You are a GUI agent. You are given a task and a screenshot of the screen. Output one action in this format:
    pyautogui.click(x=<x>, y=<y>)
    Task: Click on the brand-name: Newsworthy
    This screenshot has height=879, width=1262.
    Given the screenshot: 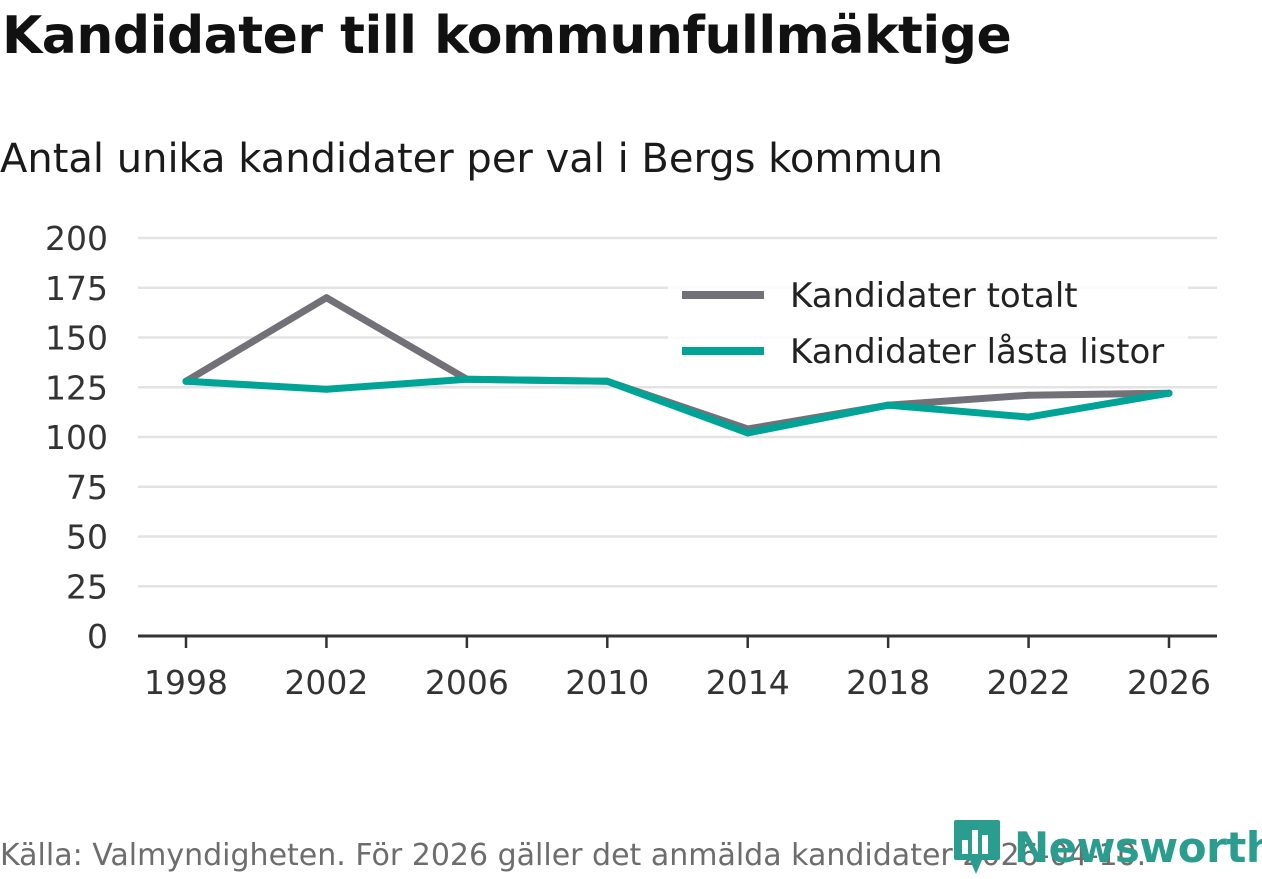 What is the action you would take?
    pyautogui.click(x=1138, y=847)
    